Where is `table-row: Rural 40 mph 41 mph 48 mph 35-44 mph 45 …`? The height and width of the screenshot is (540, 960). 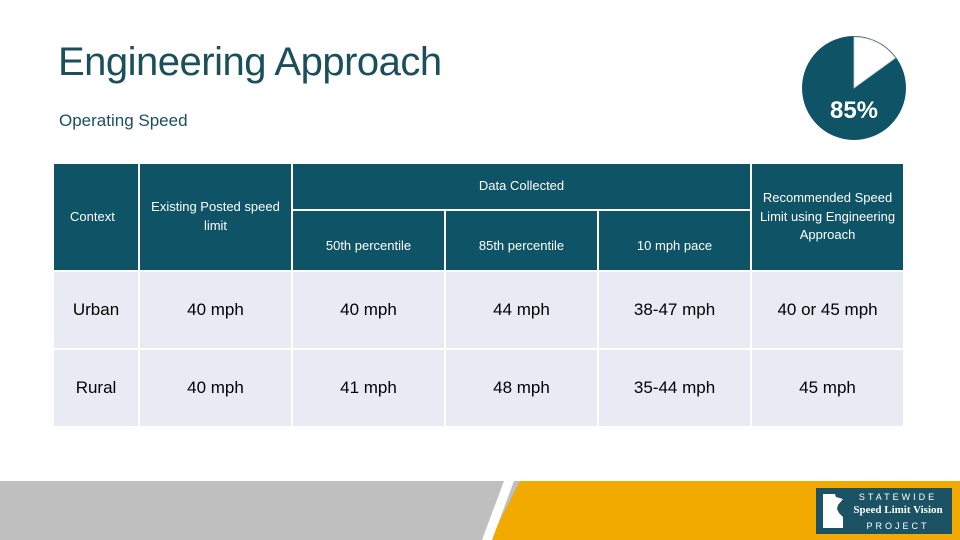 table-row: Rural 40 mph 41 mph 48 mph 35-44 mph 45 … is located at coordinates (479, 388).